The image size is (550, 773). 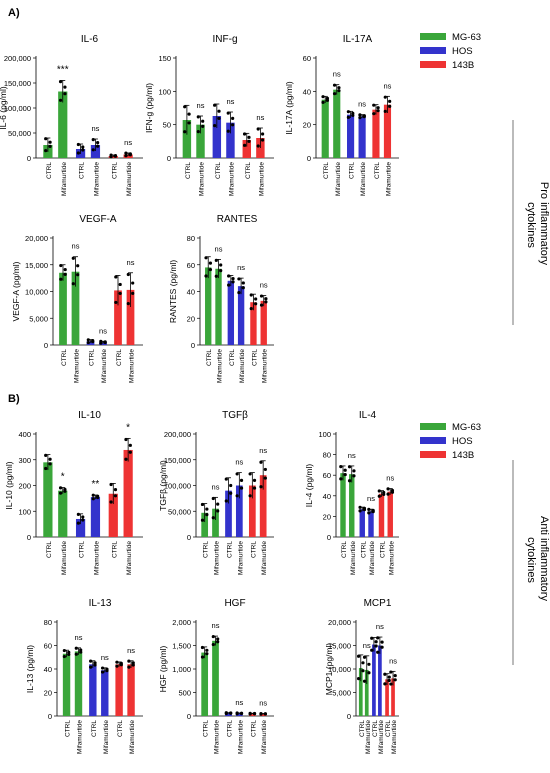 What do you see at coordinates (433, 440) in the screenshot?
I see `legend-swatch-hos-b` at bounding box center [433, 440].